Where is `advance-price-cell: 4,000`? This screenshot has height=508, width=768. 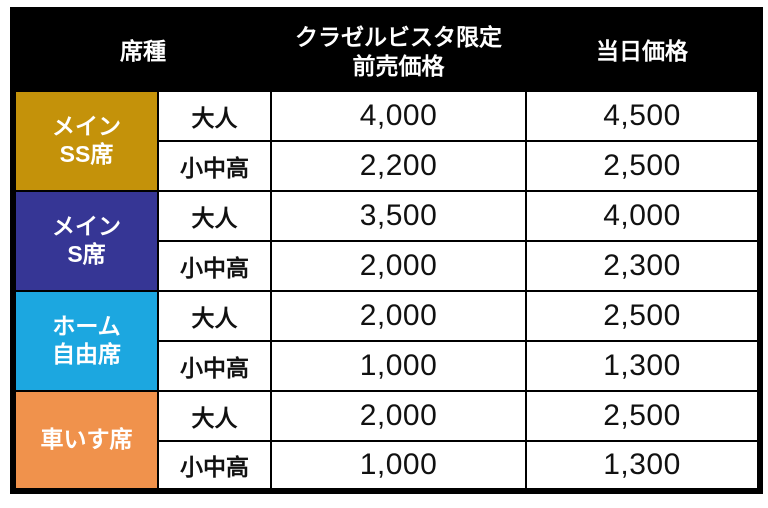 advance-price-cell: 4,000 is located at coordinates (398, 116).